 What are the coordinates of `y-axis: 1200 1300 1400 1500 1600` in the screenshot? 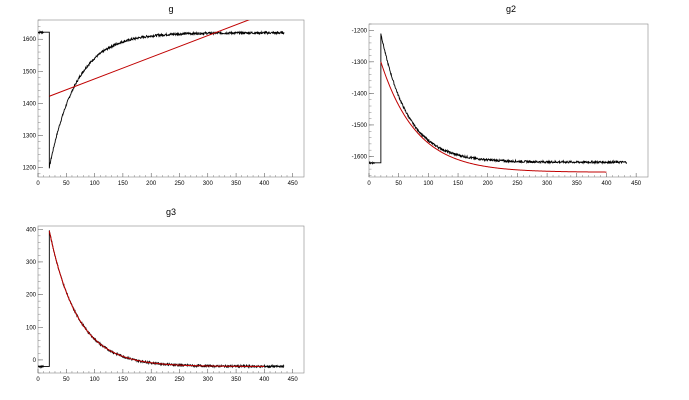 It's located at (33, 96).